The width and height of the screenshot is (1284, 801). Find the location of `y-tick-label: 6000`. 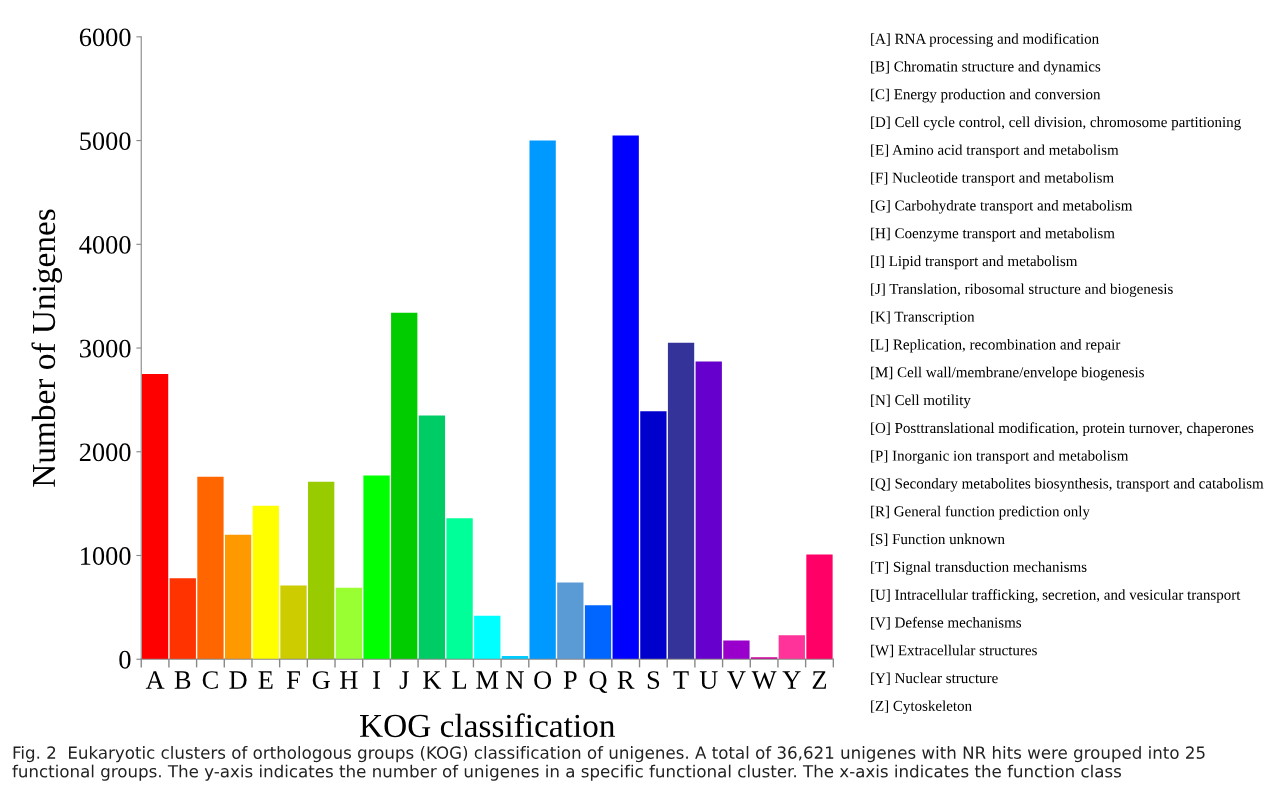

y-tick-label: 6000 is located at coordinates (105, 37).